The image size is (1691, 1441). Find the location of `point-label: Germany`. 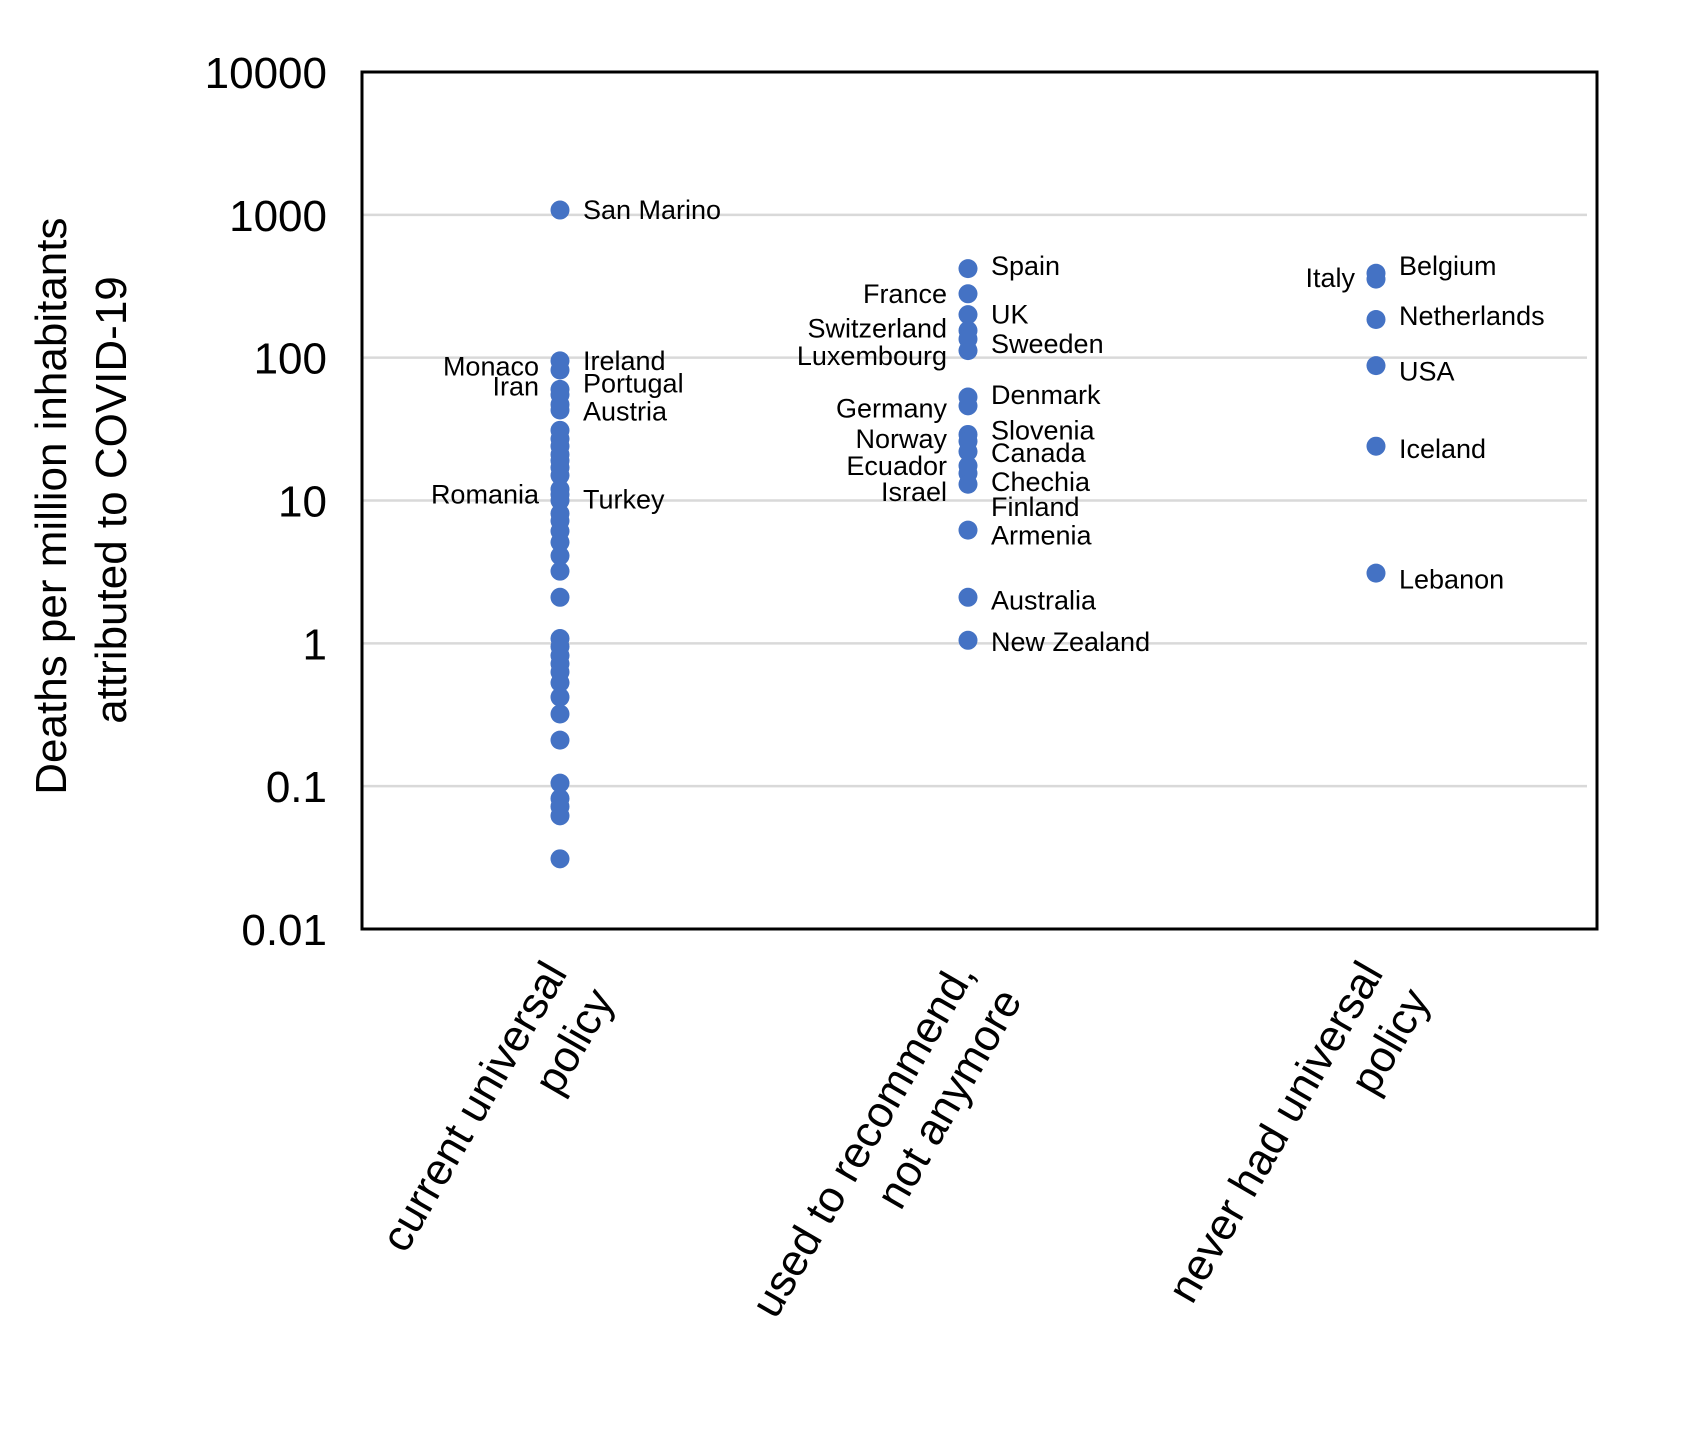

point-label: Germany is located at coordinates (892, 409).